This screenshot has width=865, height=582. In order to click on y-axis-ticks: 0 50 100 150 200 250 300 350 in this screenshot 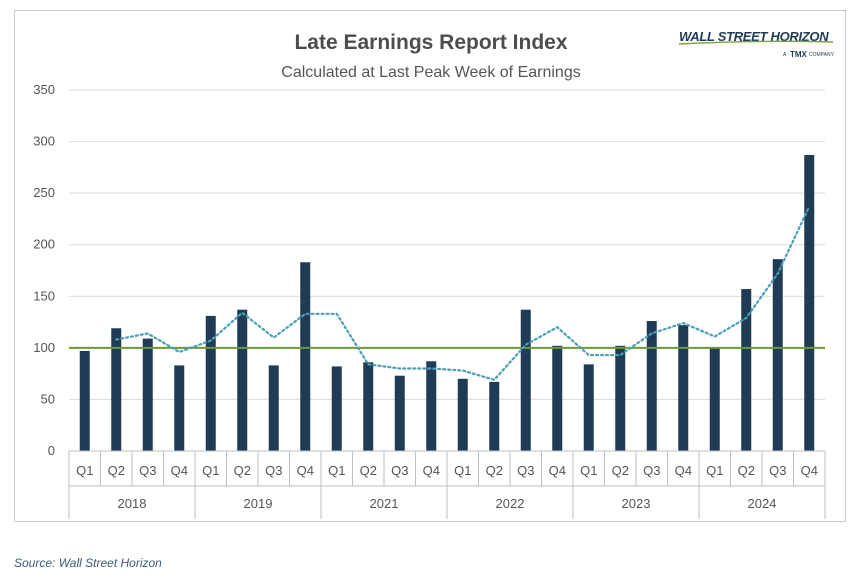, I will do `click(44, 270)`.